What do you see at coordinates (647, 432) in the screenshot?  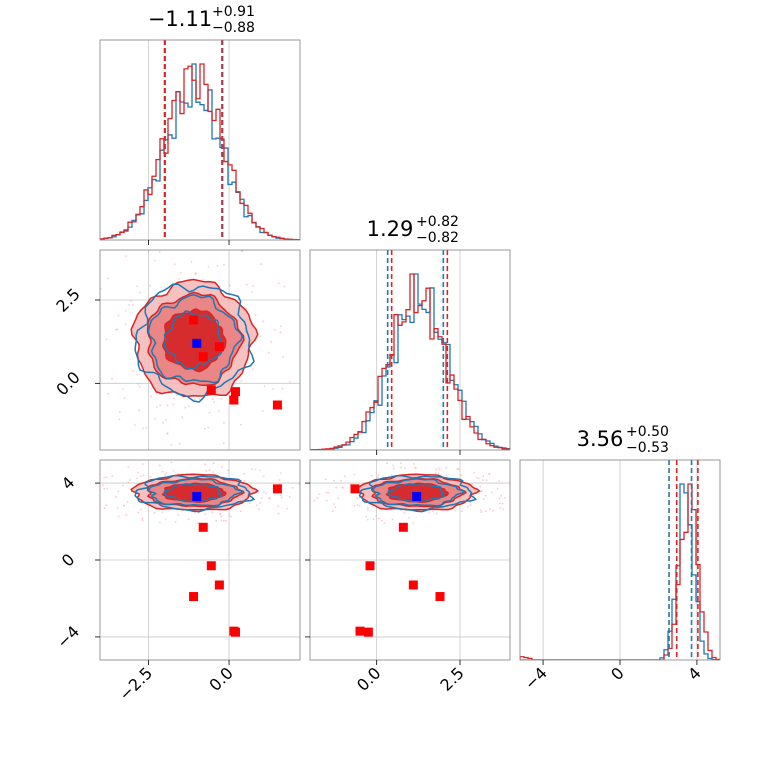 I see `panel-title-plus: +0.50` at bounding box center [647, 432].